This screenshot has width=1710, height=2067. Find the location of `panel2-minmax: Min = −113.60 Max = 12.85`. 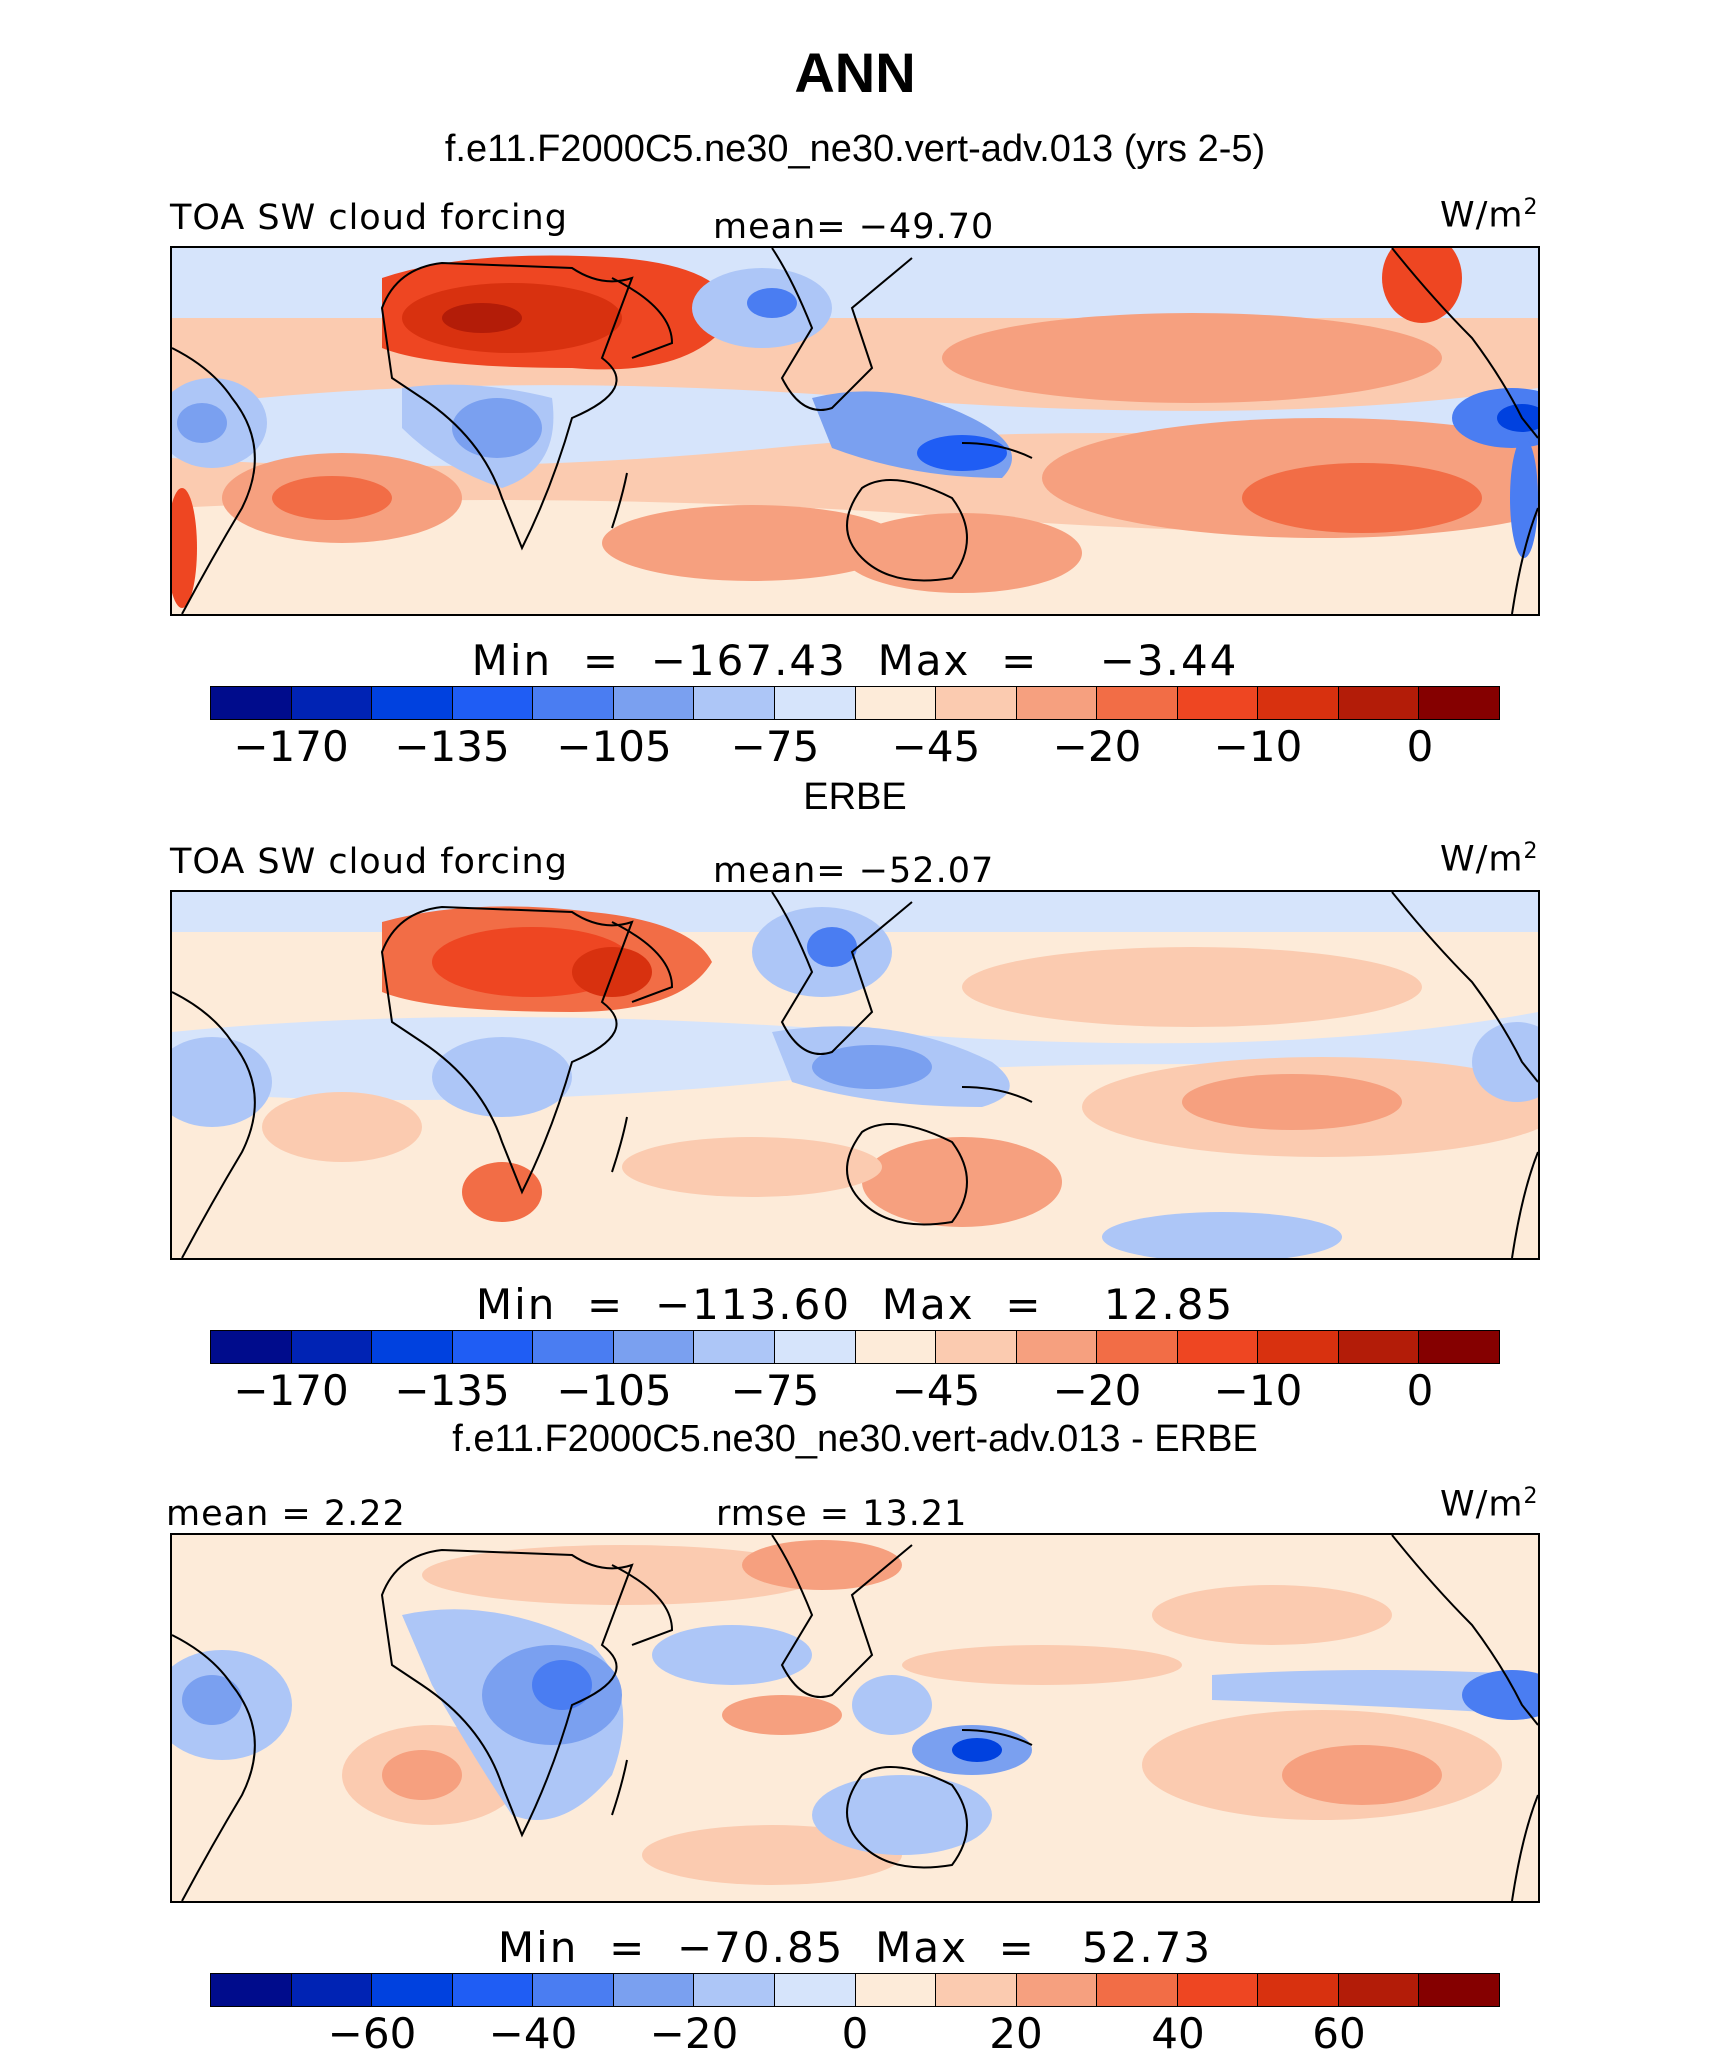

panel2-minmax: Min = −113.60 Max = 12.85 is located at coordinates (855, 1304).